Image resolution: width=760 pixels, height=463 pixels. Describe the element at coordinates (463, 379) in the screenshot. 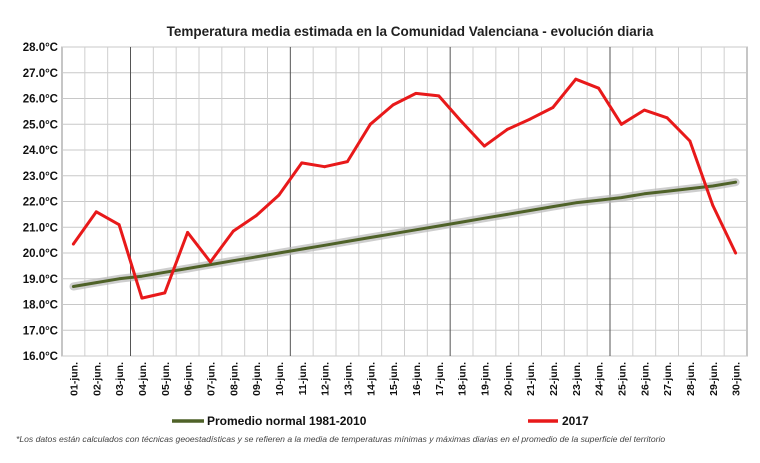

I see `x-tick-label: 18-jun.` at that location.